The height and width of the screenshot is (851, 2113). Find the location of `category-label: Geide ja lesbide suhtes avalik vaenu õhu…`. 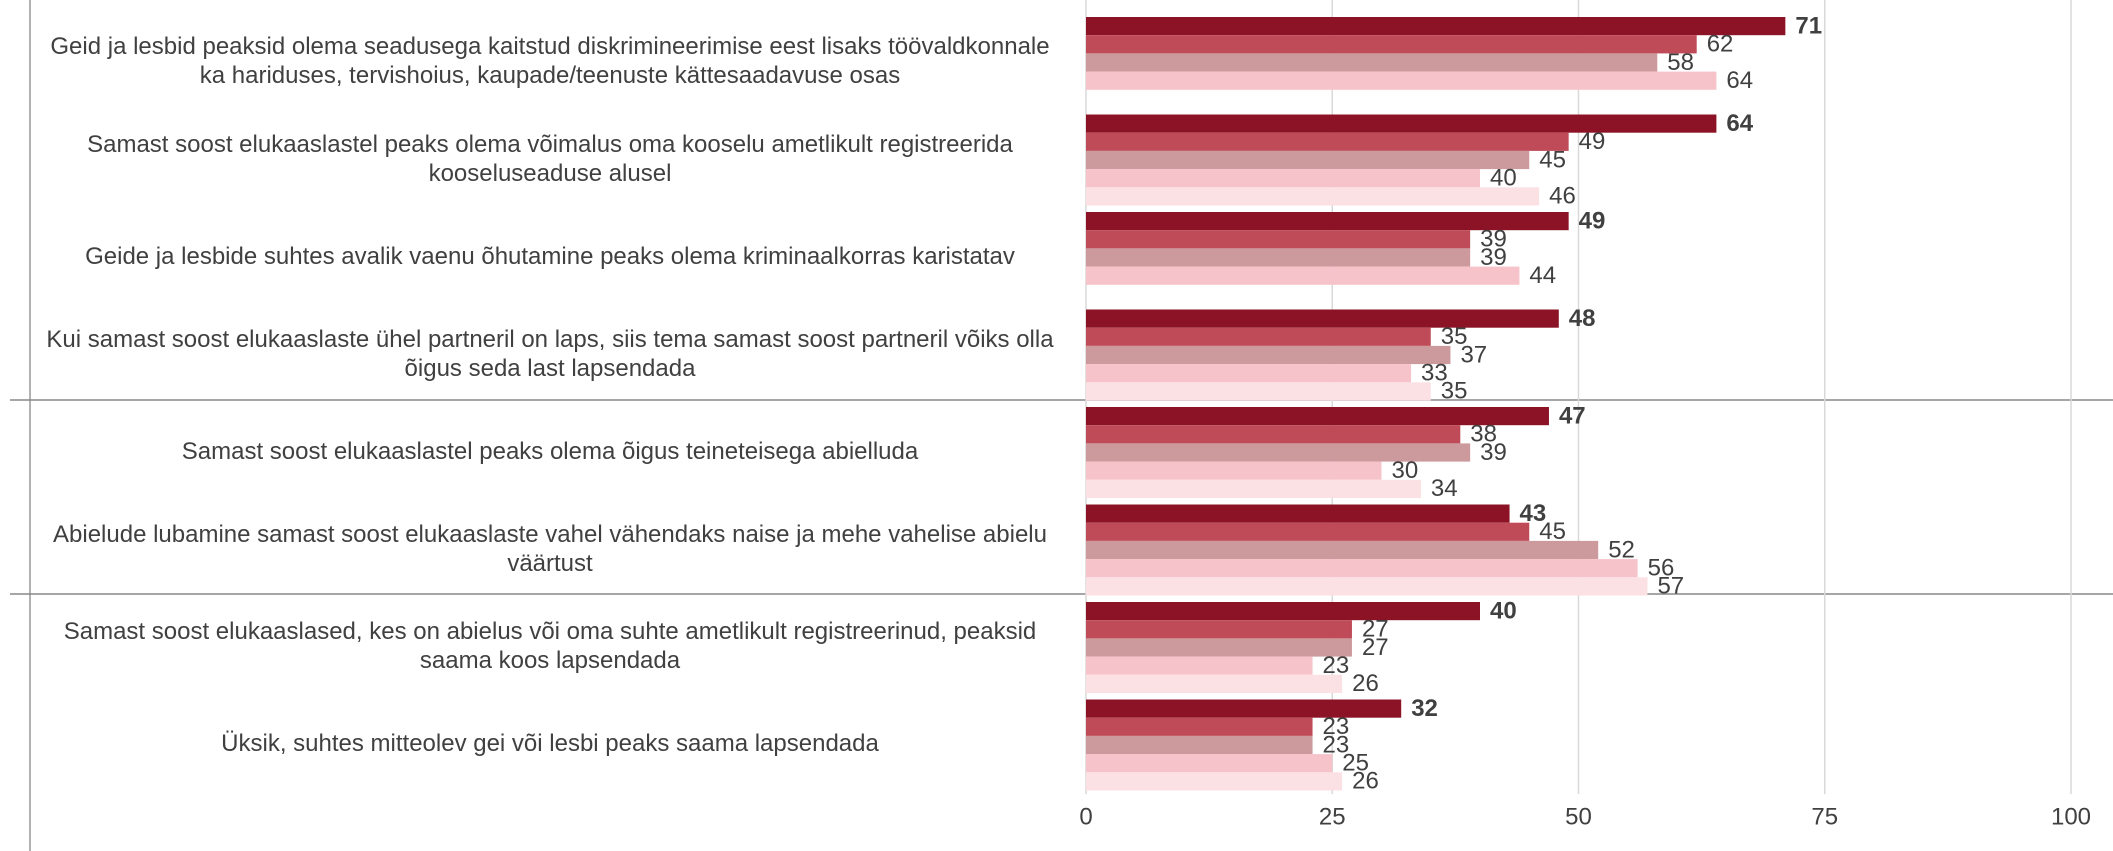

category-label: Geide ja lesbide suhtes avalik vaenu õhu… is located at coordinates (550, 256).